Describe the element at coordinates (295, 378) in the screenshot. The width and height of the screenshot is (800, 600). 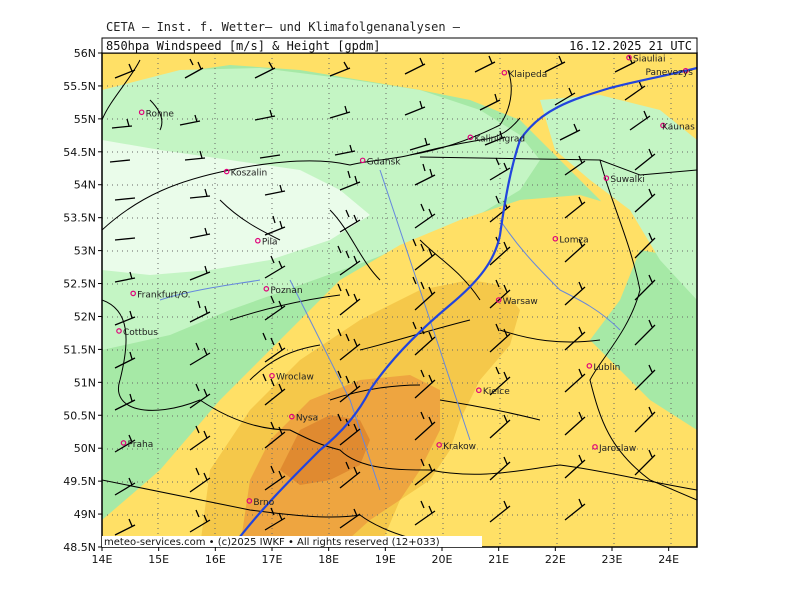
I see `city-label: Wroclaw` at that location.